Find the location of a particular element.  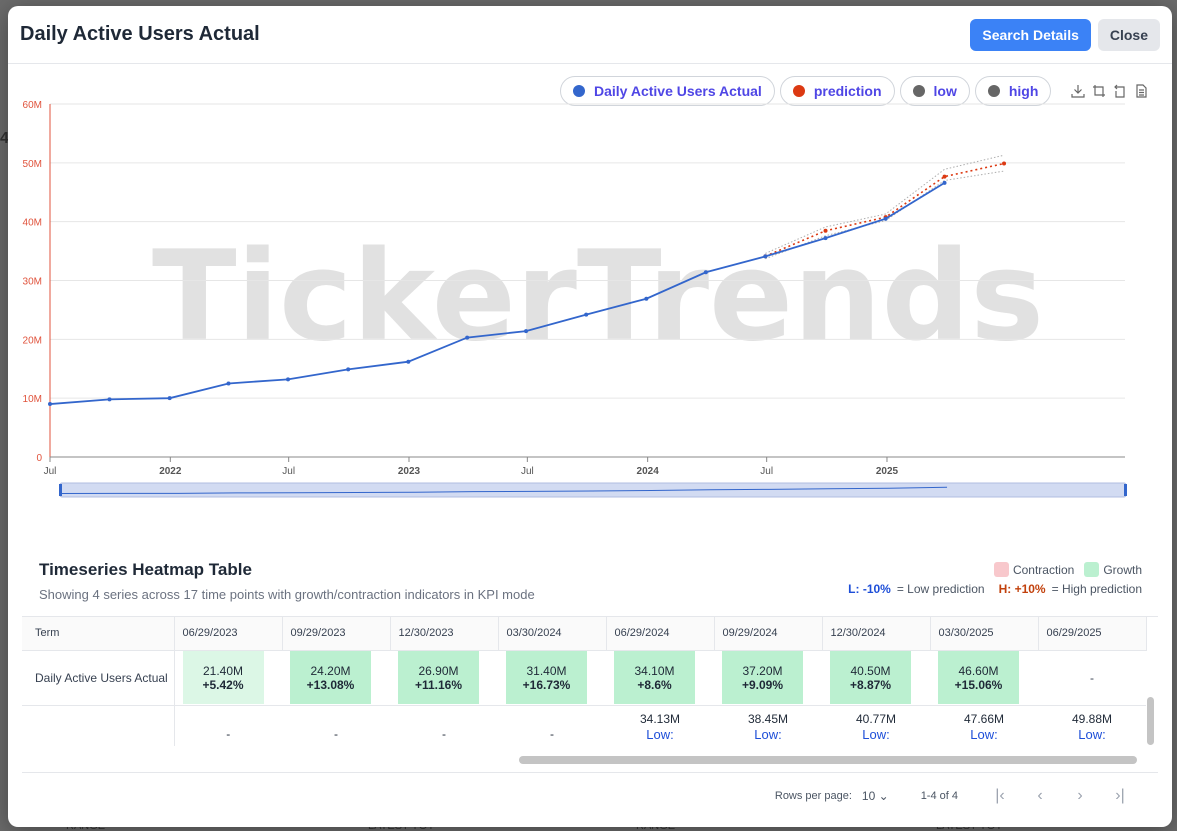

modal-title: Daily Active Users Actual is located at coordinates (140, 34).